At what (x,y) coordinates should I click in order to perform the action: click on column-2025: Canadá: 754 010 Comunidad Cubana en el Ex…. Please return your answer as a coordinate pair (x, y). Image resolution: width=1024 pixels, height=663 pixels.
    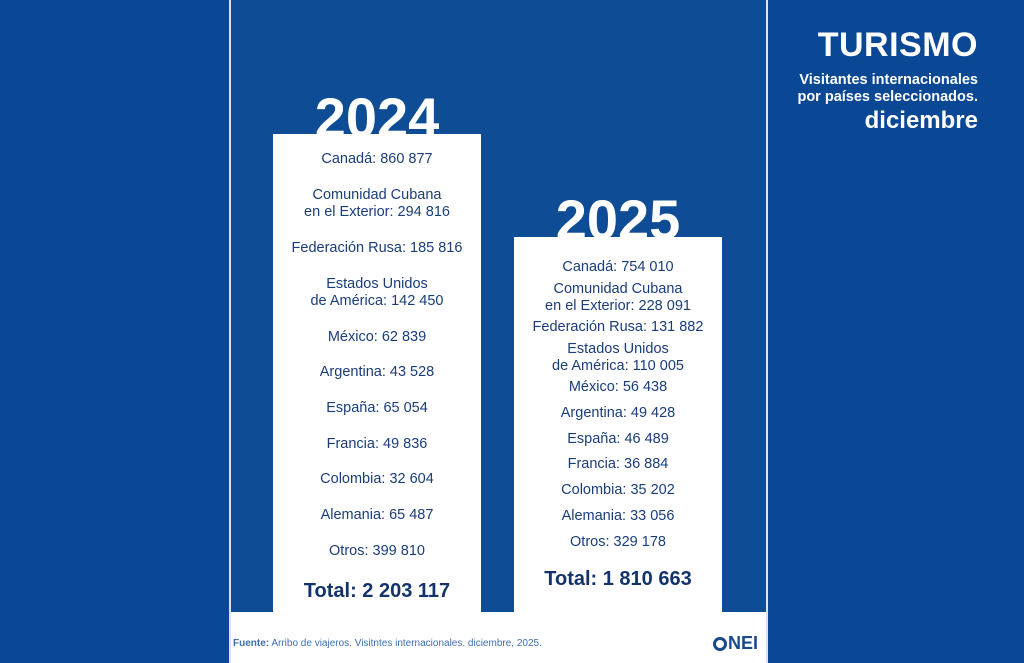
    Looking at the image, I should click on (618, 424).